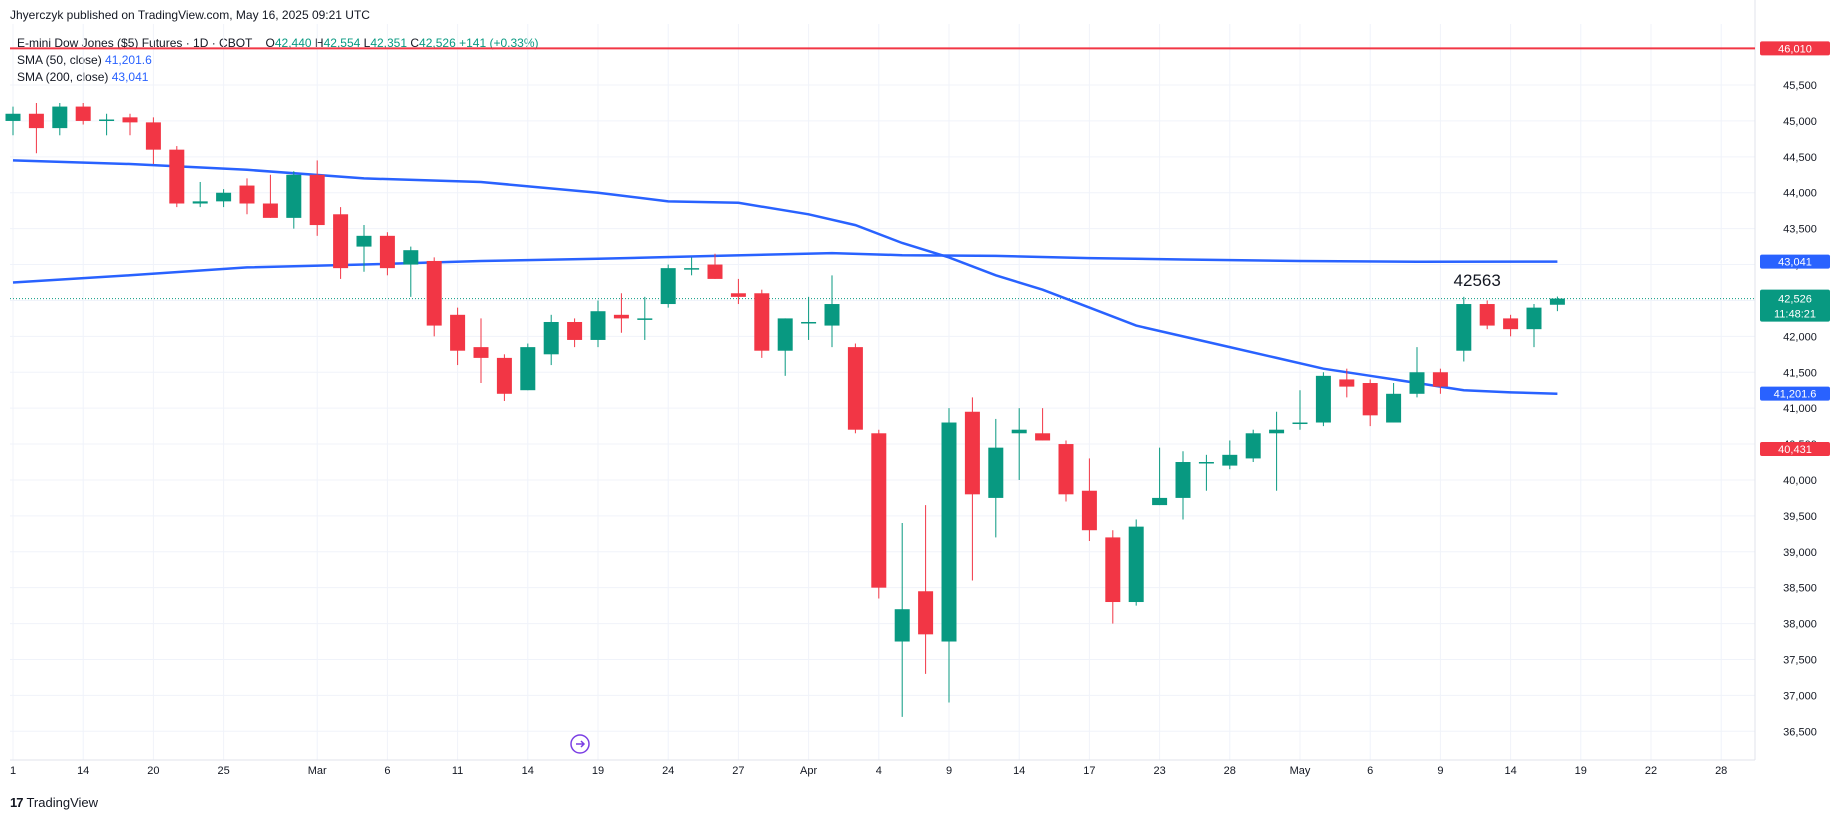 The image size is (1835, 820). I want to click on price-annotation: 42563, so click(1477, 280).